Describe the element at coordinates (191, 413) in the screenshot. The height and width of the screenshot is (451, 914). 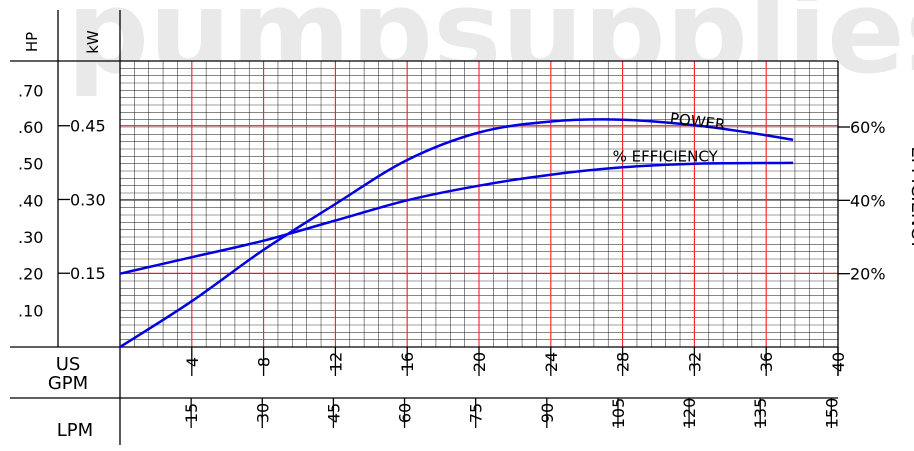
I see `lpm-tick-label: 15` at that location.